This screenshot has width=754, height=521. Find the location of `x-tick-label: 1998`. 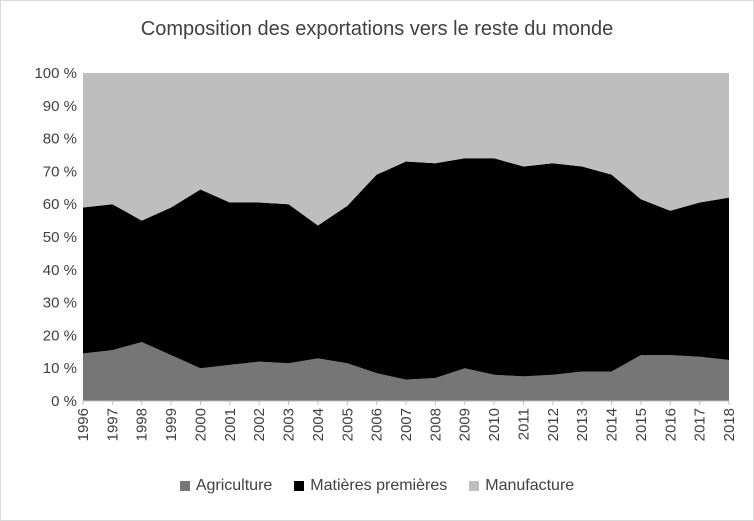

x-tick-label: 1998 is located at coordinates (142, 424).